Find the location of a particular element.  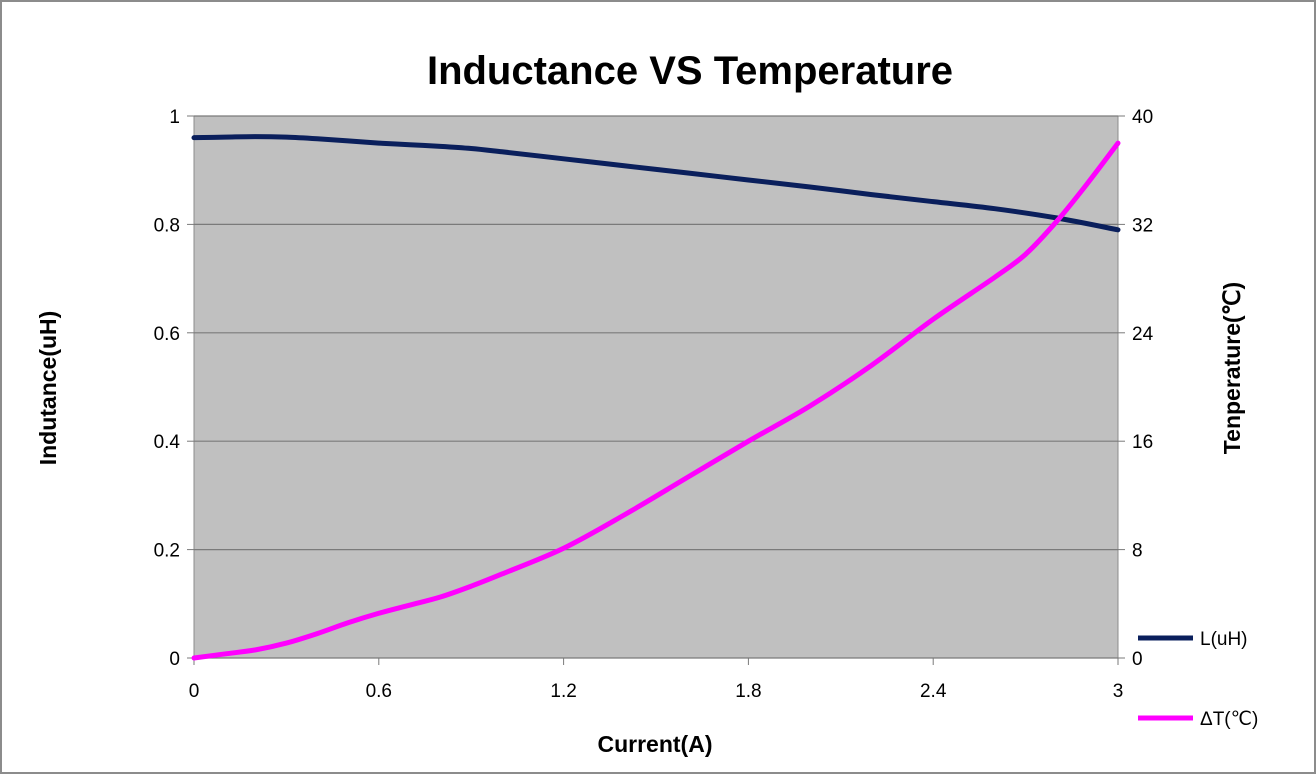

y2-tick-label: 0 is located at coordinates (1137, 659).